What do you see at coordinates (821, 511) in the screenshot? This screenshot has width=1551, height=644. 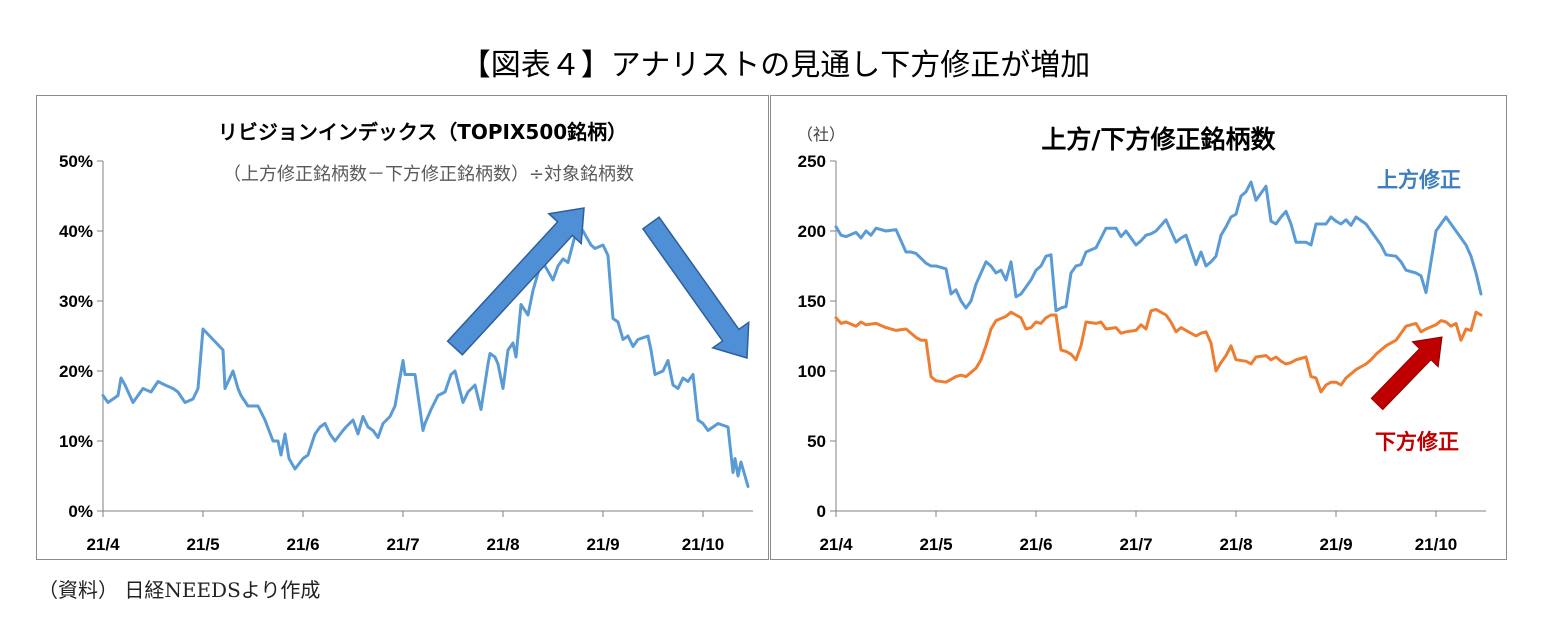 I see `right-y-tick-label: 0` at bounding box center [821, 511].